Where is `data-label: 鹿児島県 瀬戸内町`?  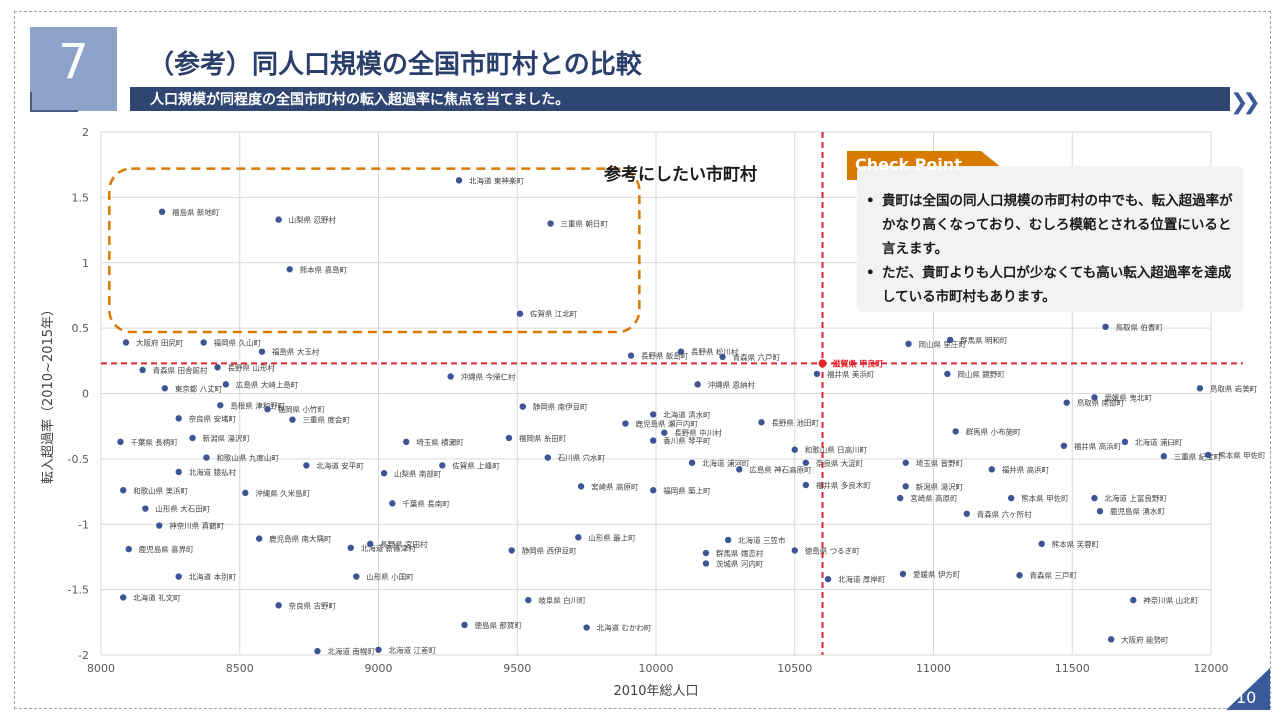
data-label: 鹿児島県 瀬戸内町 is located at coordinates (666, 424).